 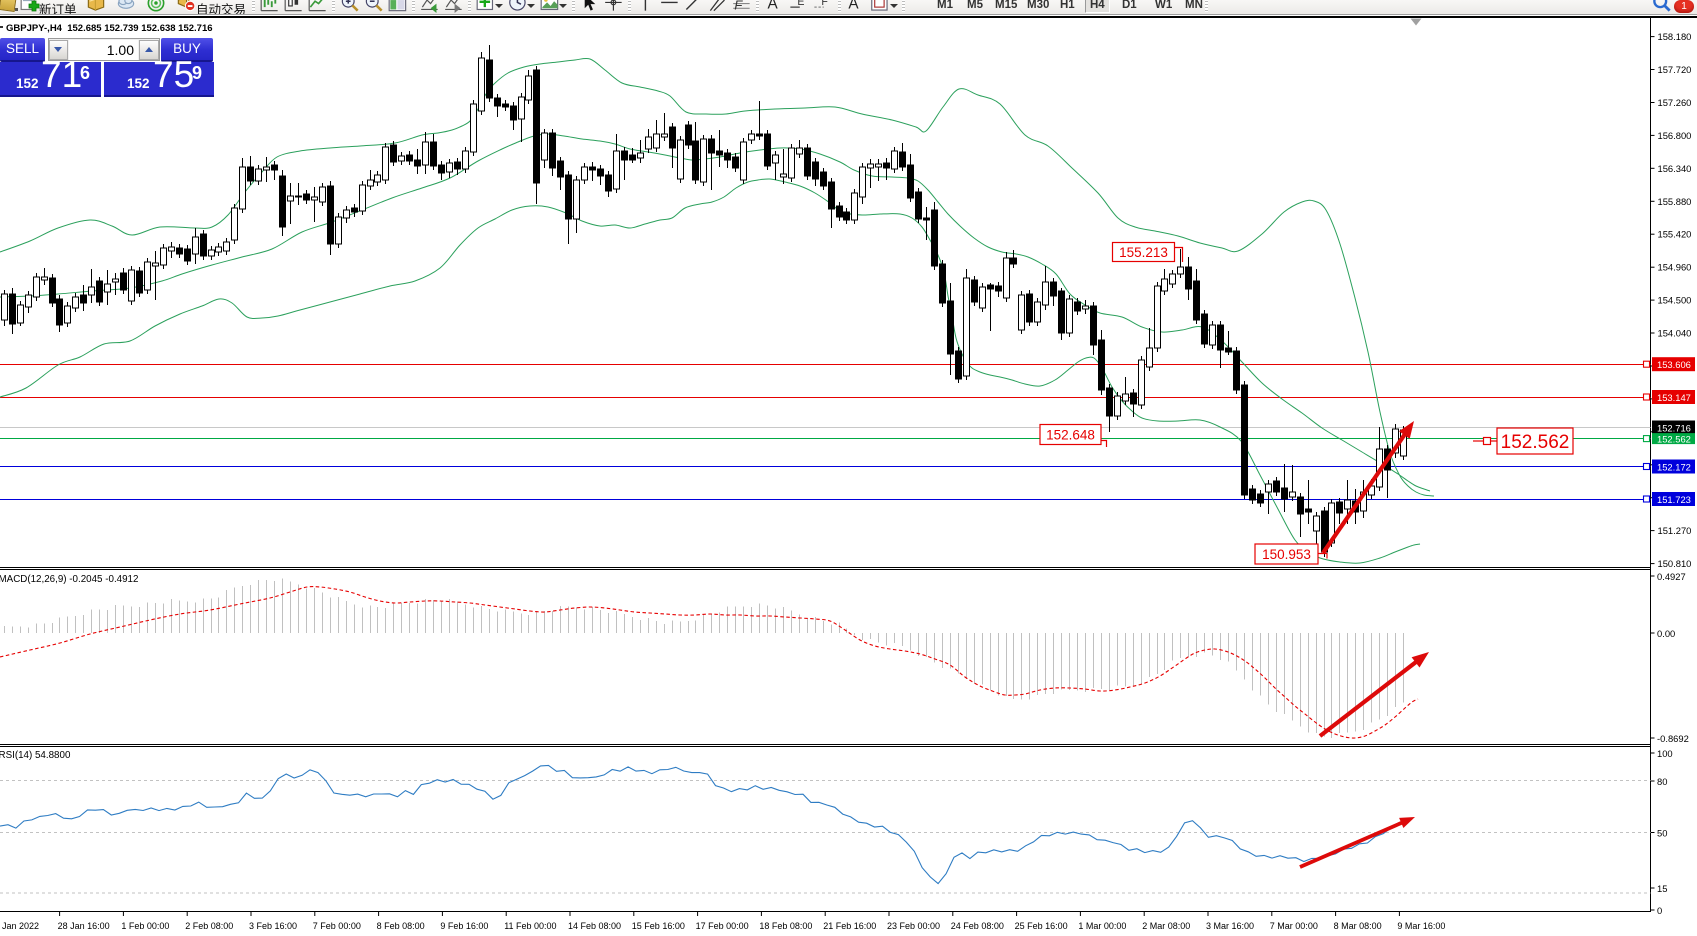 I want to click on svg-text: 100, so click(x=1665, y=753).